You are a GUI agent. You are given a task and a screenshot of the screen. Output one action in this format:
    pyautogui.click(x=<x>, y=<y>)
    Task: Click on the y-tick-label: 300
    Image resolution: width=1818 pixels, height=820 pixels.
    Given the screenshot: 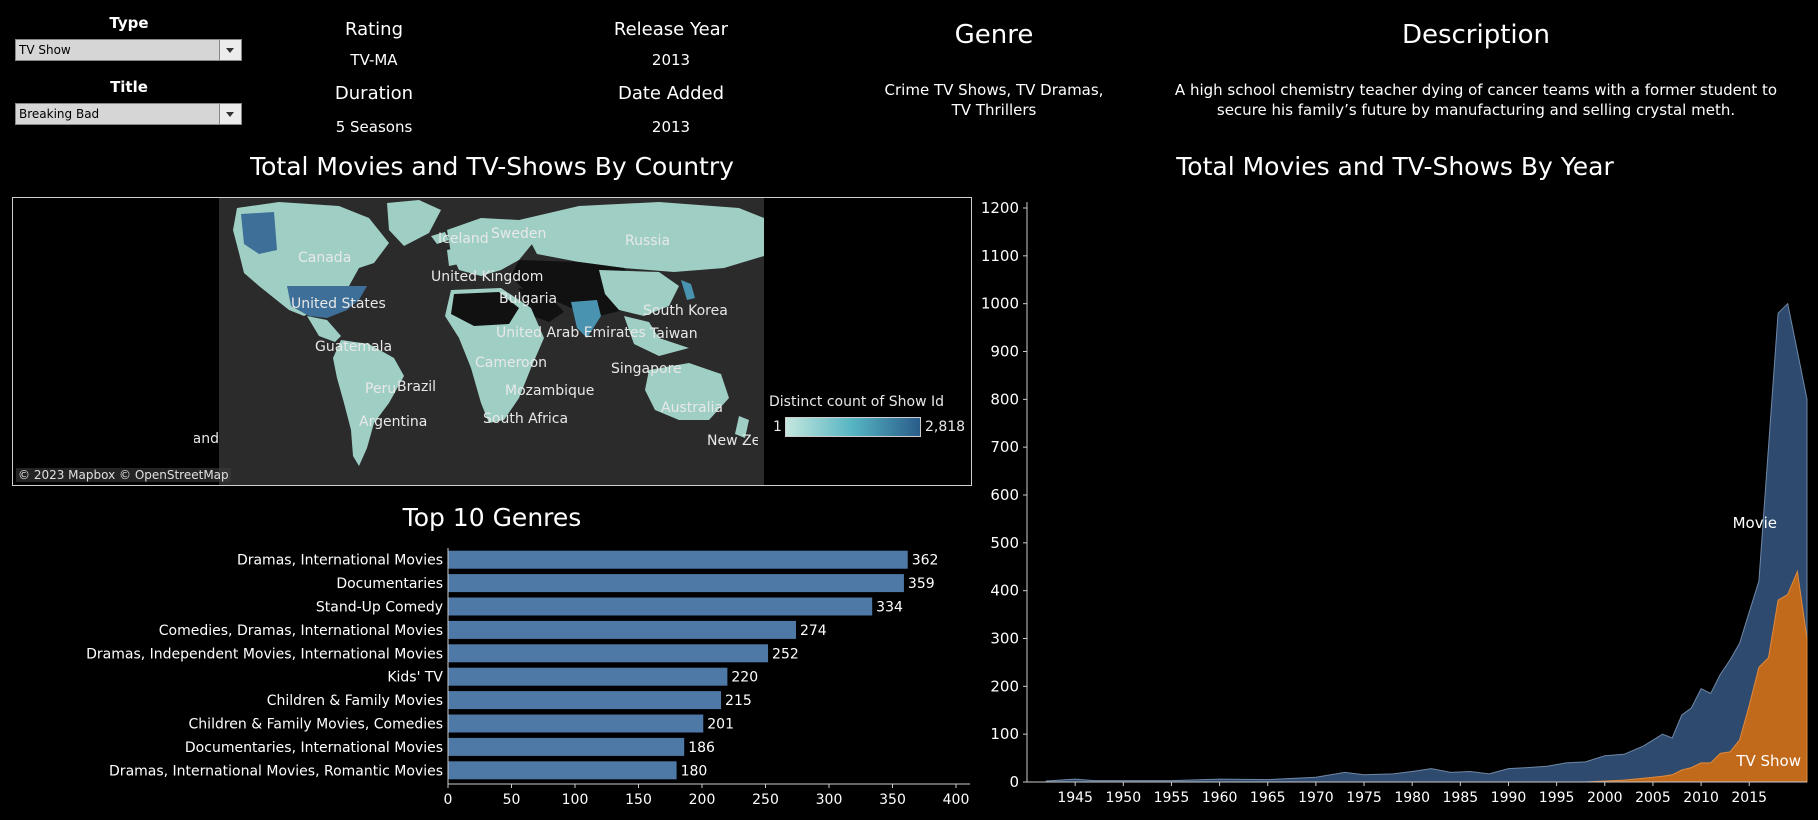 What is the action you would take?
    pyautogui.click(x=1004, y=639)
    